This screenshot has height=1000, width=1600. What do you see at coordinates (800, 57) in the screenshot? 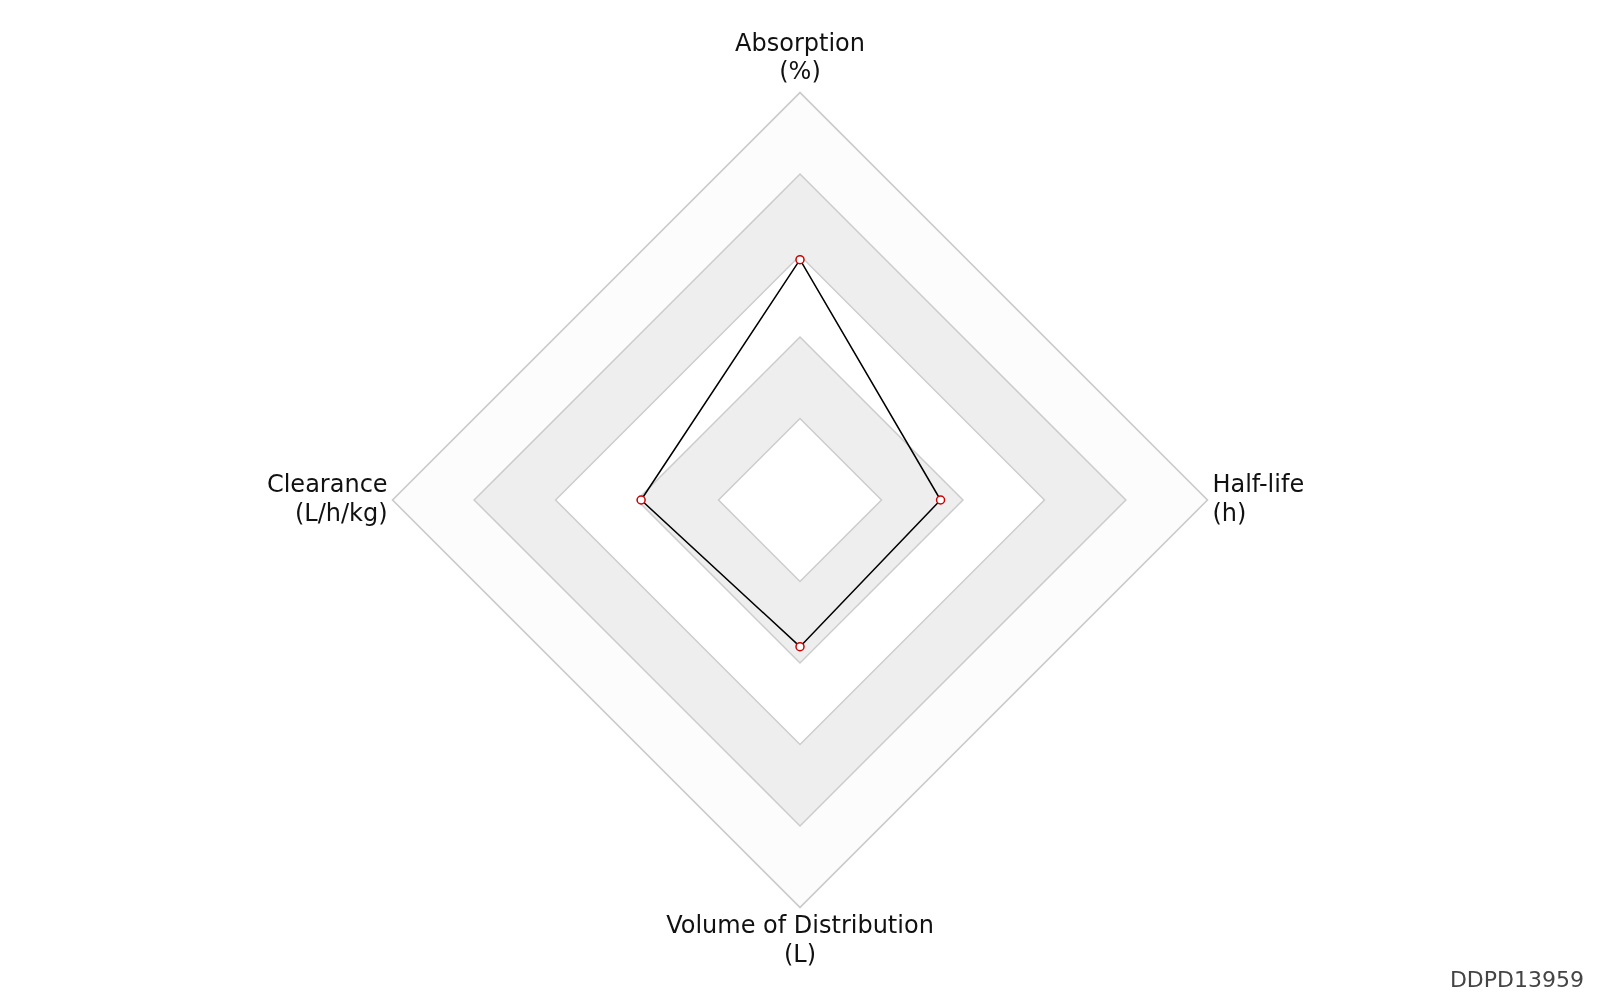
I see `spoke-label: Absorption (%)` at bounding box center [800, 57].